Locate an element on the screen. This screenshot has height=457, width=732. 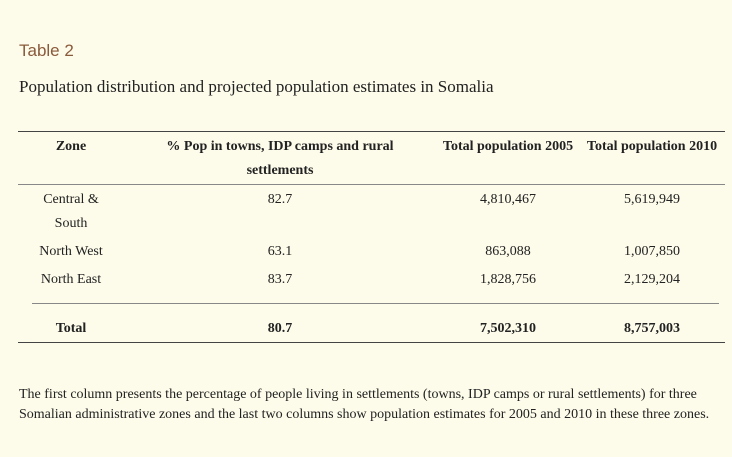
pop-2010-cell: 2,129,204 is located at coordinates (652, 279).